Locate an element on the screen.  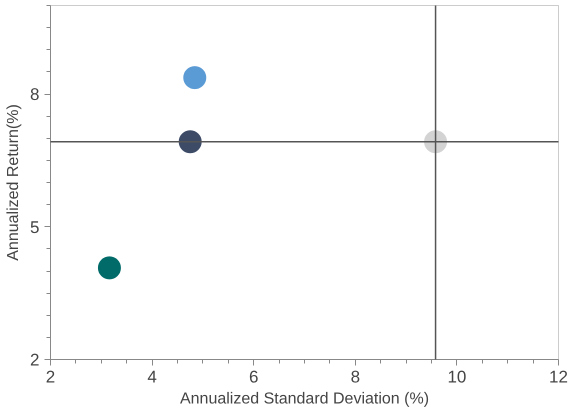
y-tick-label: 2 is located at coordinates (35, 360).